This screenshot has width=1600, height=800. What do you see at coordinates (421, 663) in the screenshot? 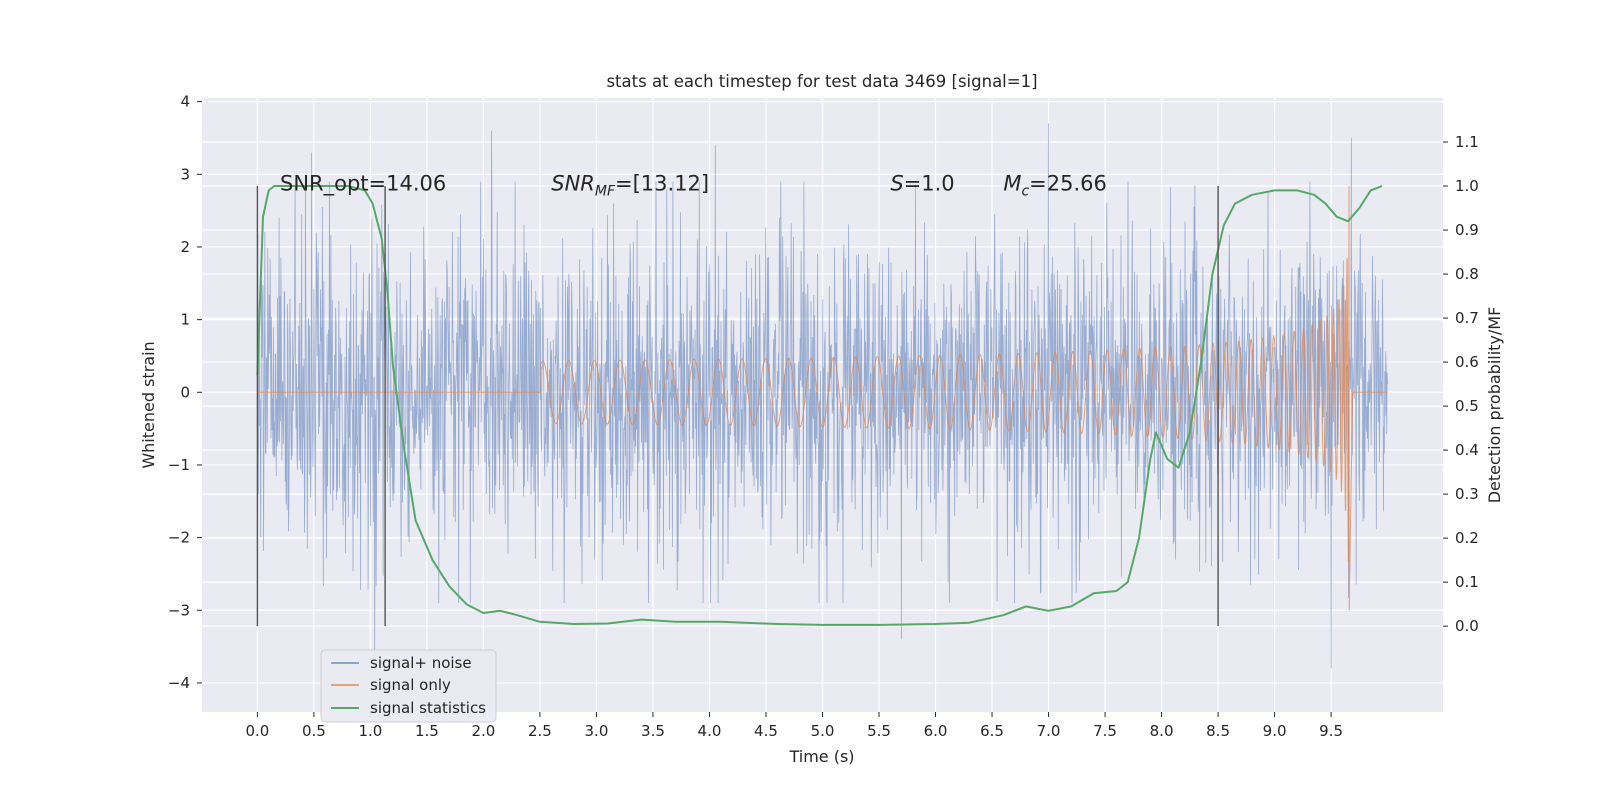
I see `legend-entry-noise: signal+ noise` at bounding box center [421, 663].